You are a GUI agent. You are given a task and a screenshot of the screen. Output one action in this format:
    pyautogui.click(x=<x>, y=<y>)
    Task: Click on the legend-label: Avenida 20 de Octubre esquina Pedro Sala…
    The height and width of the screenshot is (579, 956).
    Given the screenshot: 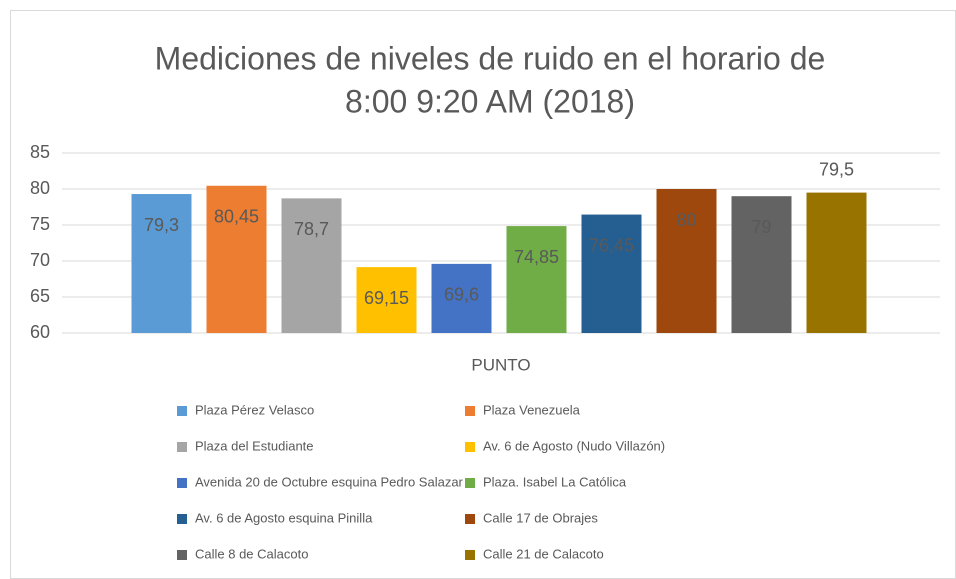 What is the action you would take?
    pyautogui.click(x=329, y=481)
    